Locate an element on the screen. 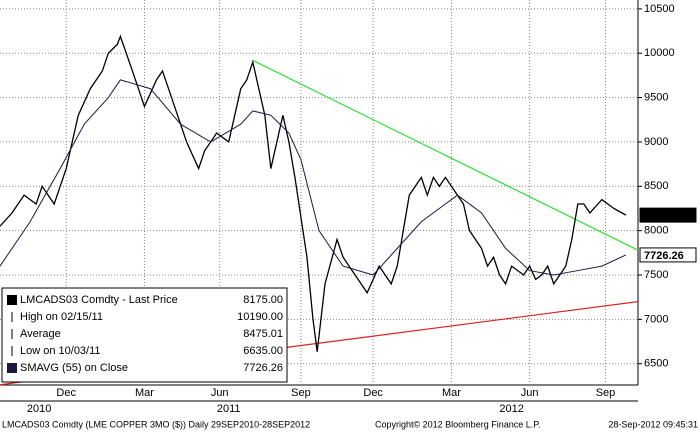 The image size is (700, 432). y-tick-label: 8000 is located at coordinates (656, 231).